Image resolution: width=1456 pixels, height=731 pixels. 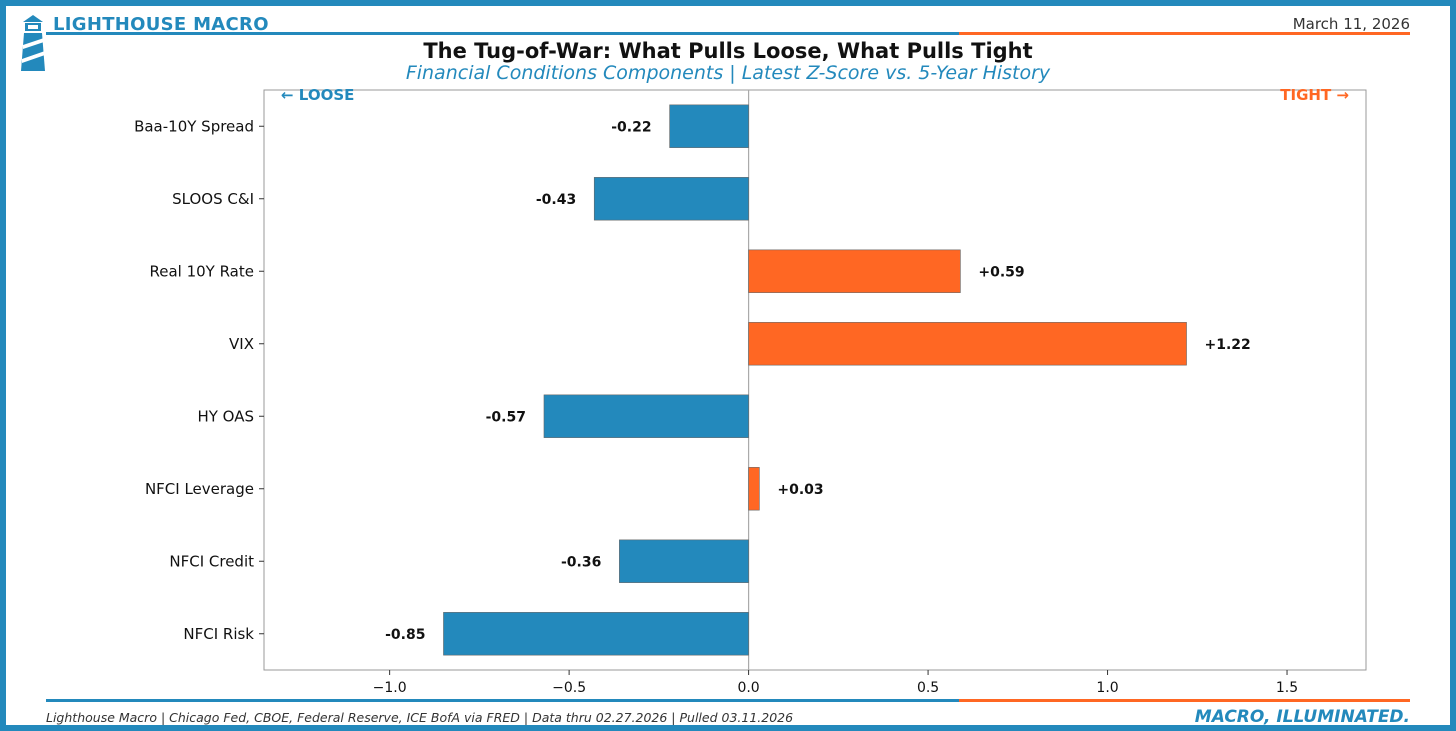 What do you see at coordinates (225, 416) in the screenshot?
I see `y-tick-label: HY OAS` at bounding box center [225, 416].